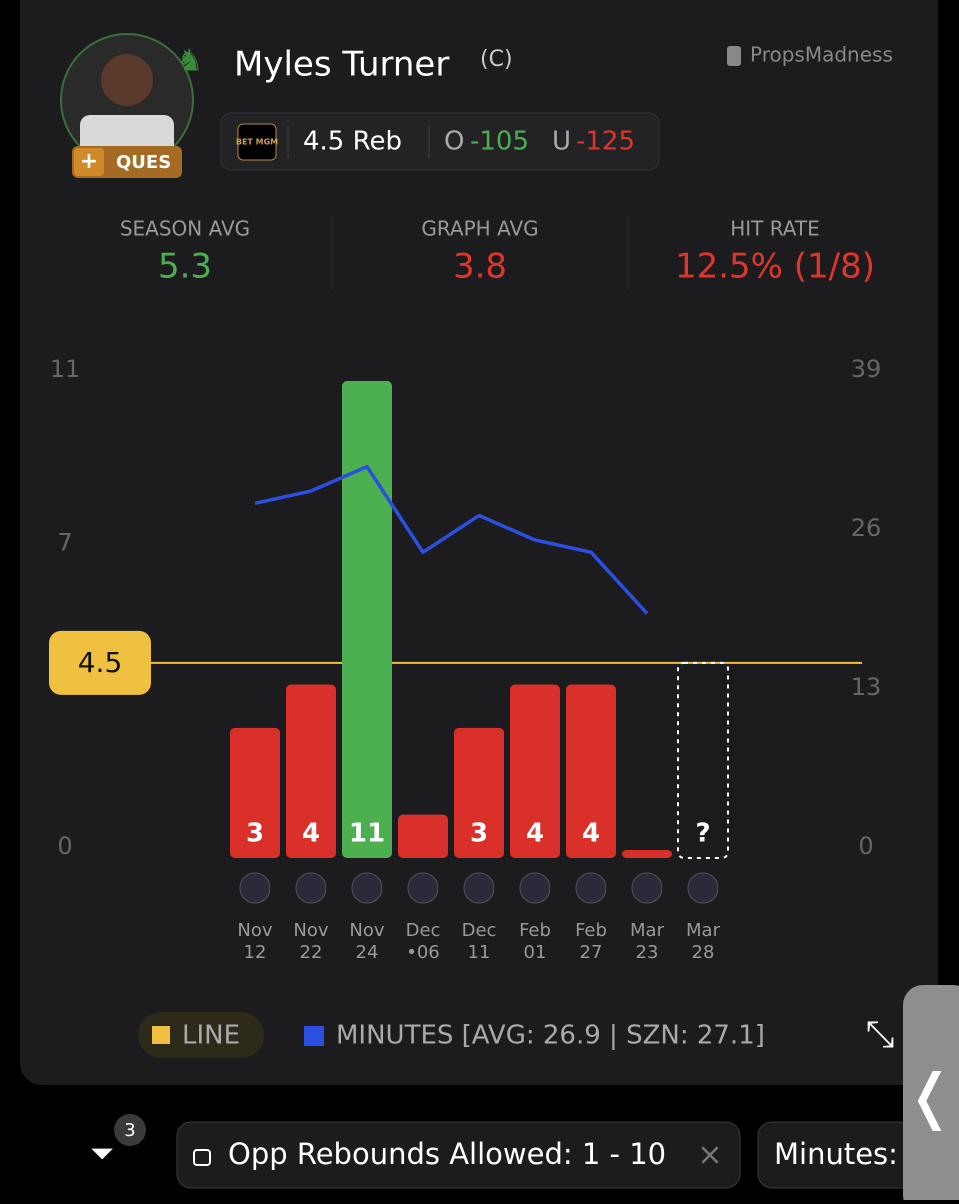 The height and width of the screenshot is (1204, 959). Describe the element at coordinates (102, 1154) in the screenshot. I see `filter-icon: ⏷` at that location.